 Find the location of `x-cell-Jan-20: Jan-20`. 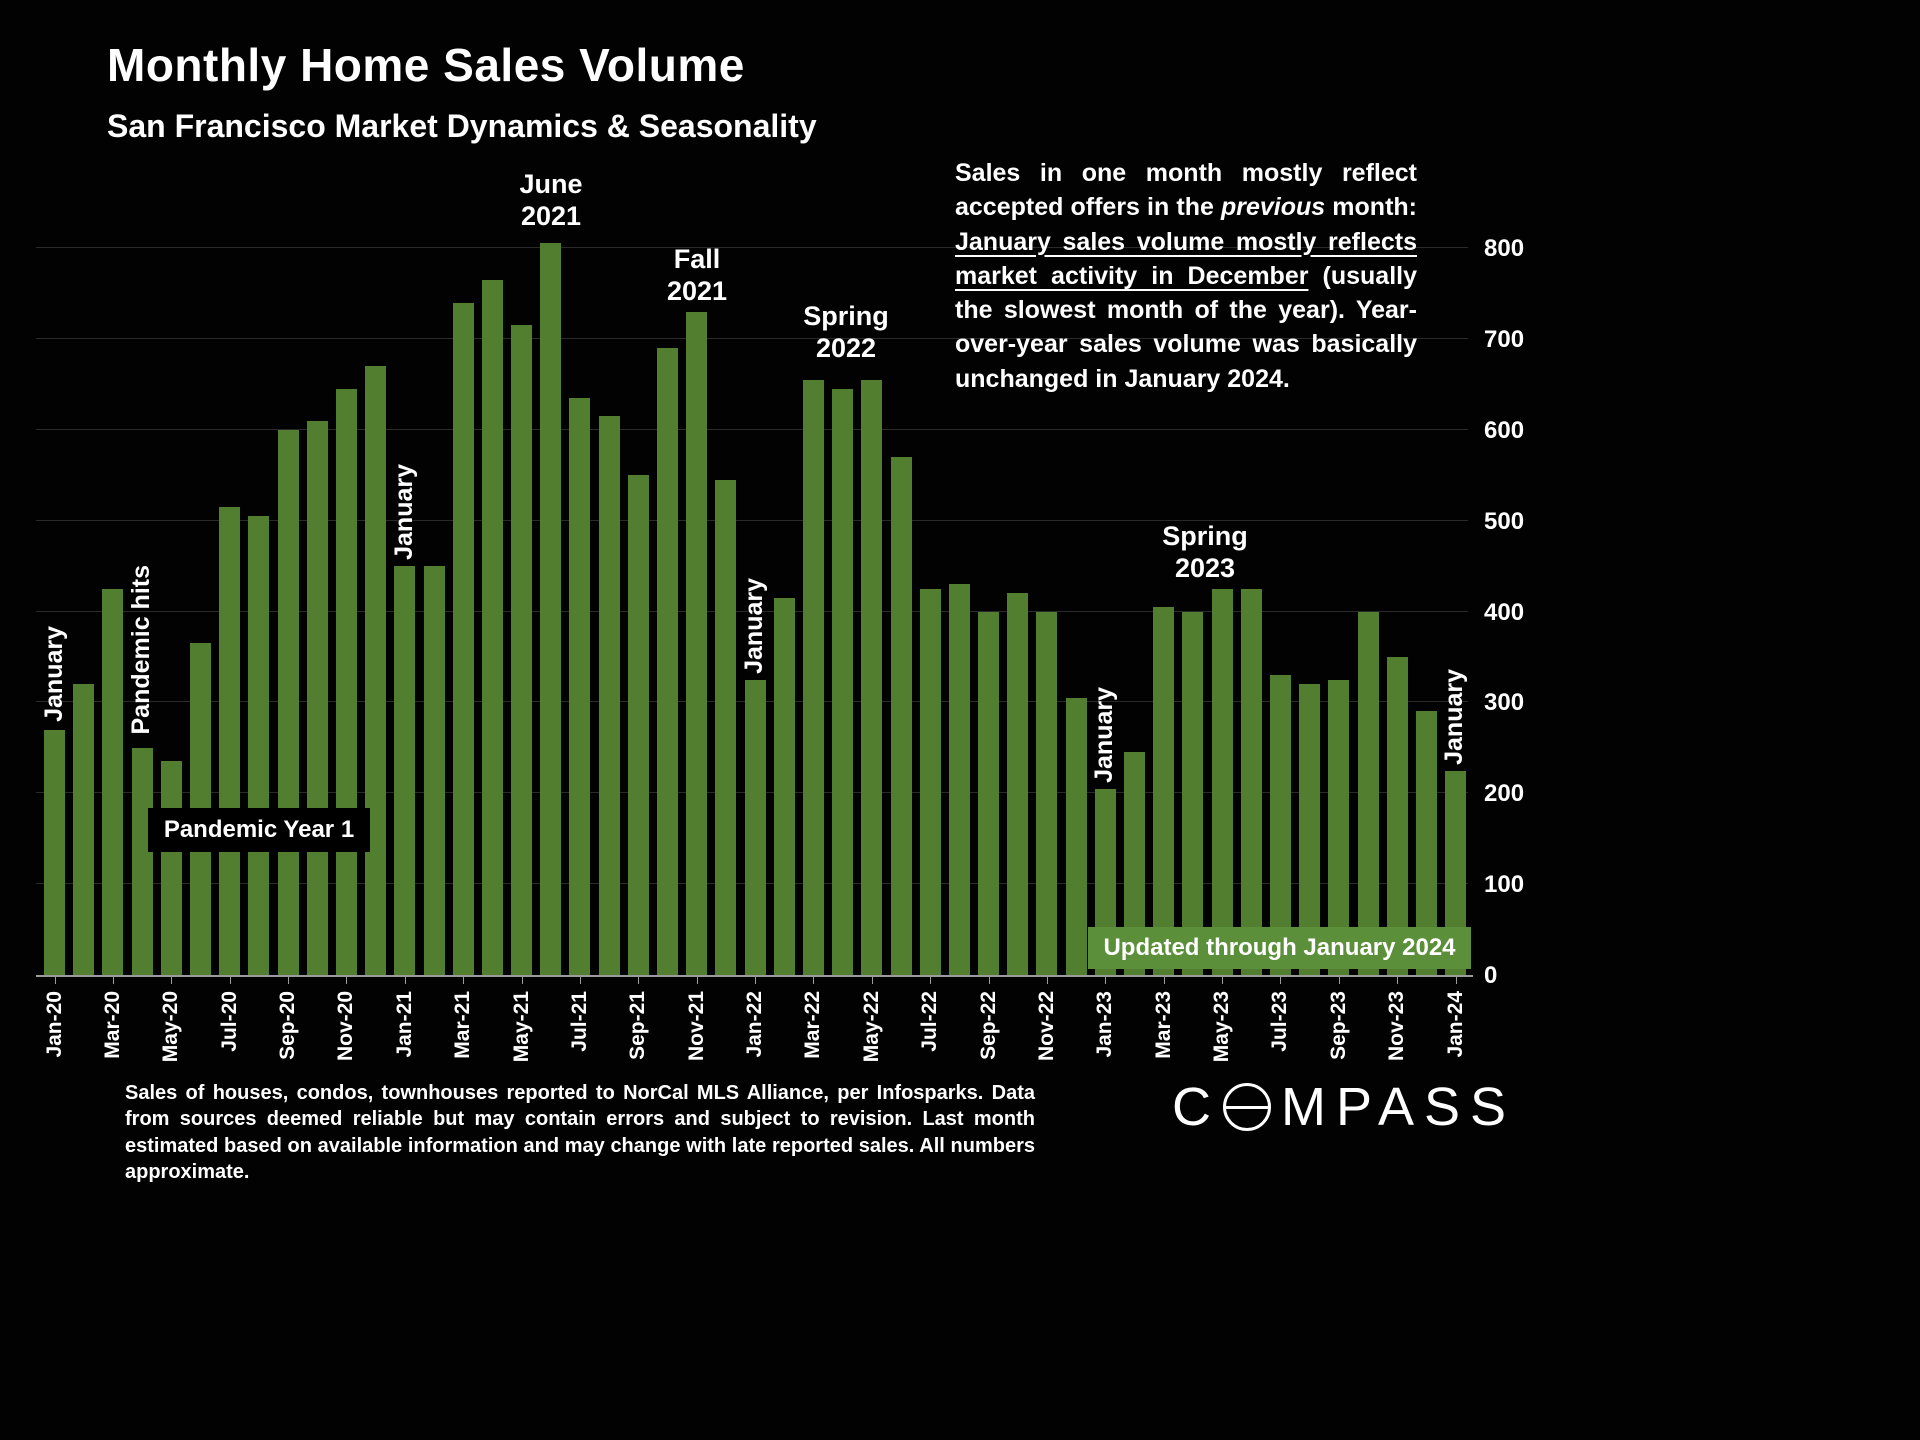

x-cell-Jan-20: Jan-20 is located at coordinates (54, 1025).